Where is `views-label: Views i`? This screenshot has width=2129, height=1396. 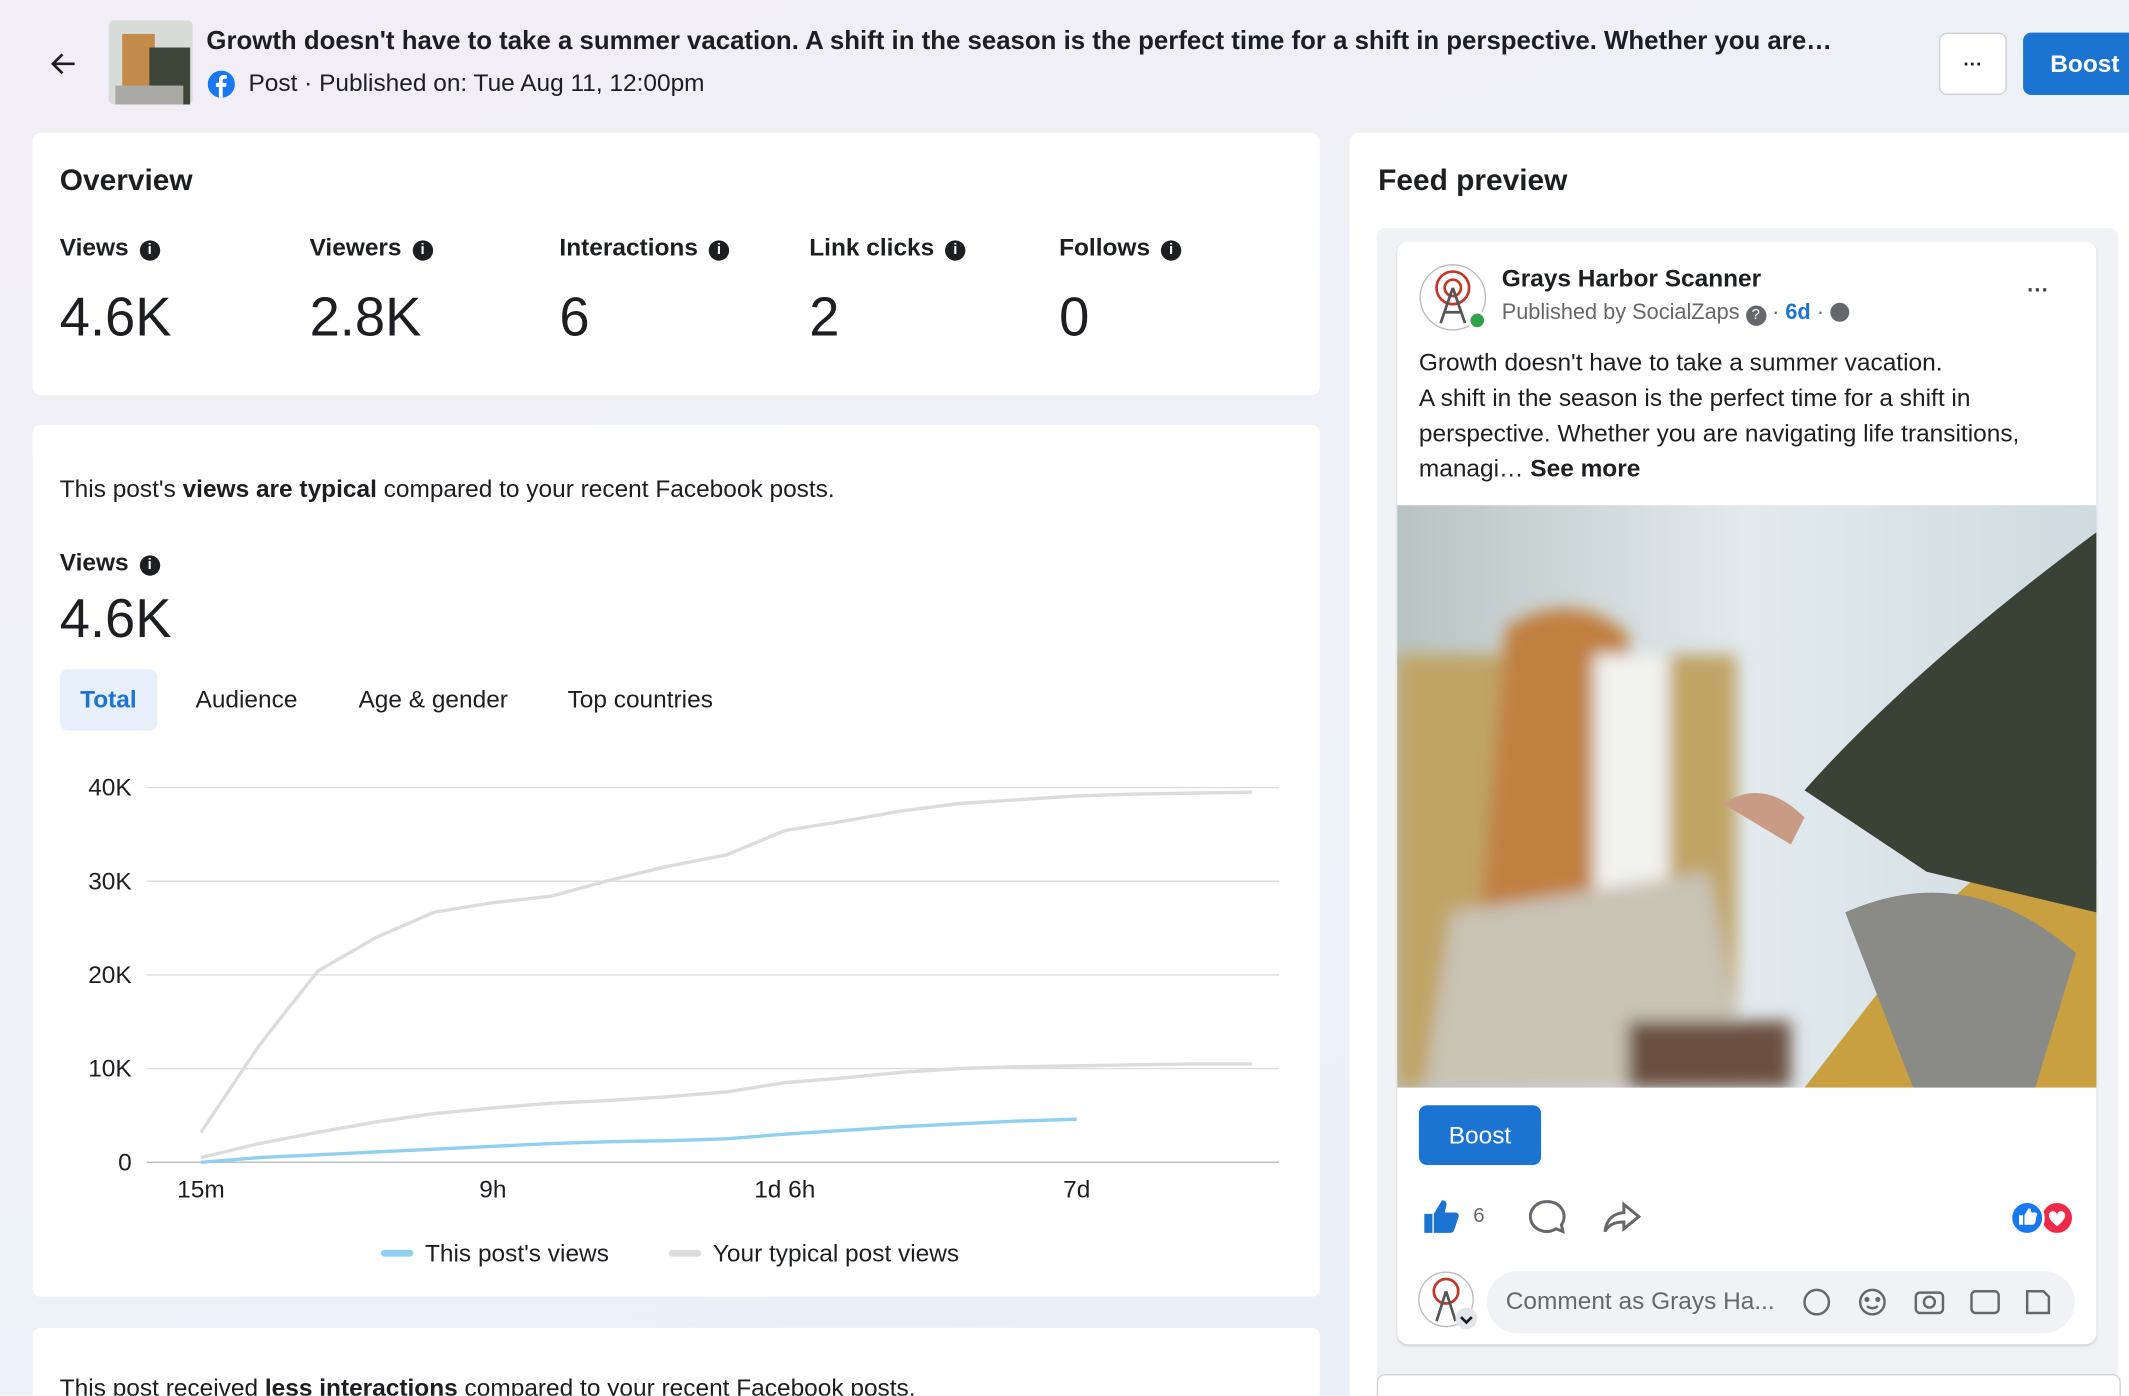 views-label: Views i is located at coordinates (110, 563).